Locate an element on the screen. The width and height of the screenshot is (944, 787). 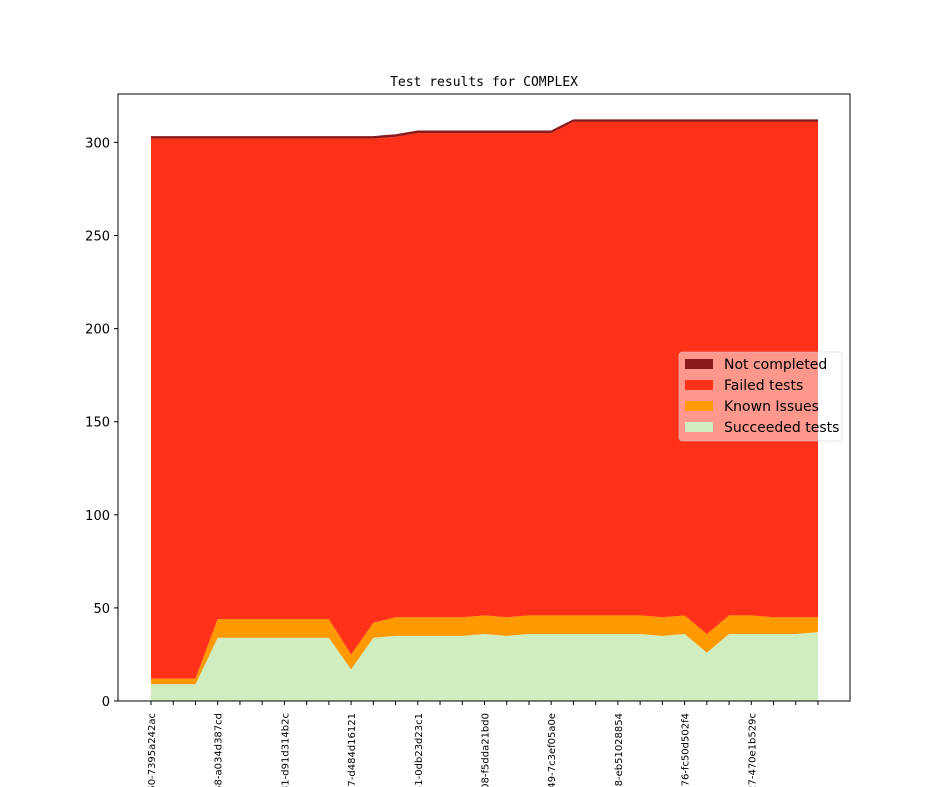
chart-title: Test results for COMPLEX is located at coordinates (484, 82).